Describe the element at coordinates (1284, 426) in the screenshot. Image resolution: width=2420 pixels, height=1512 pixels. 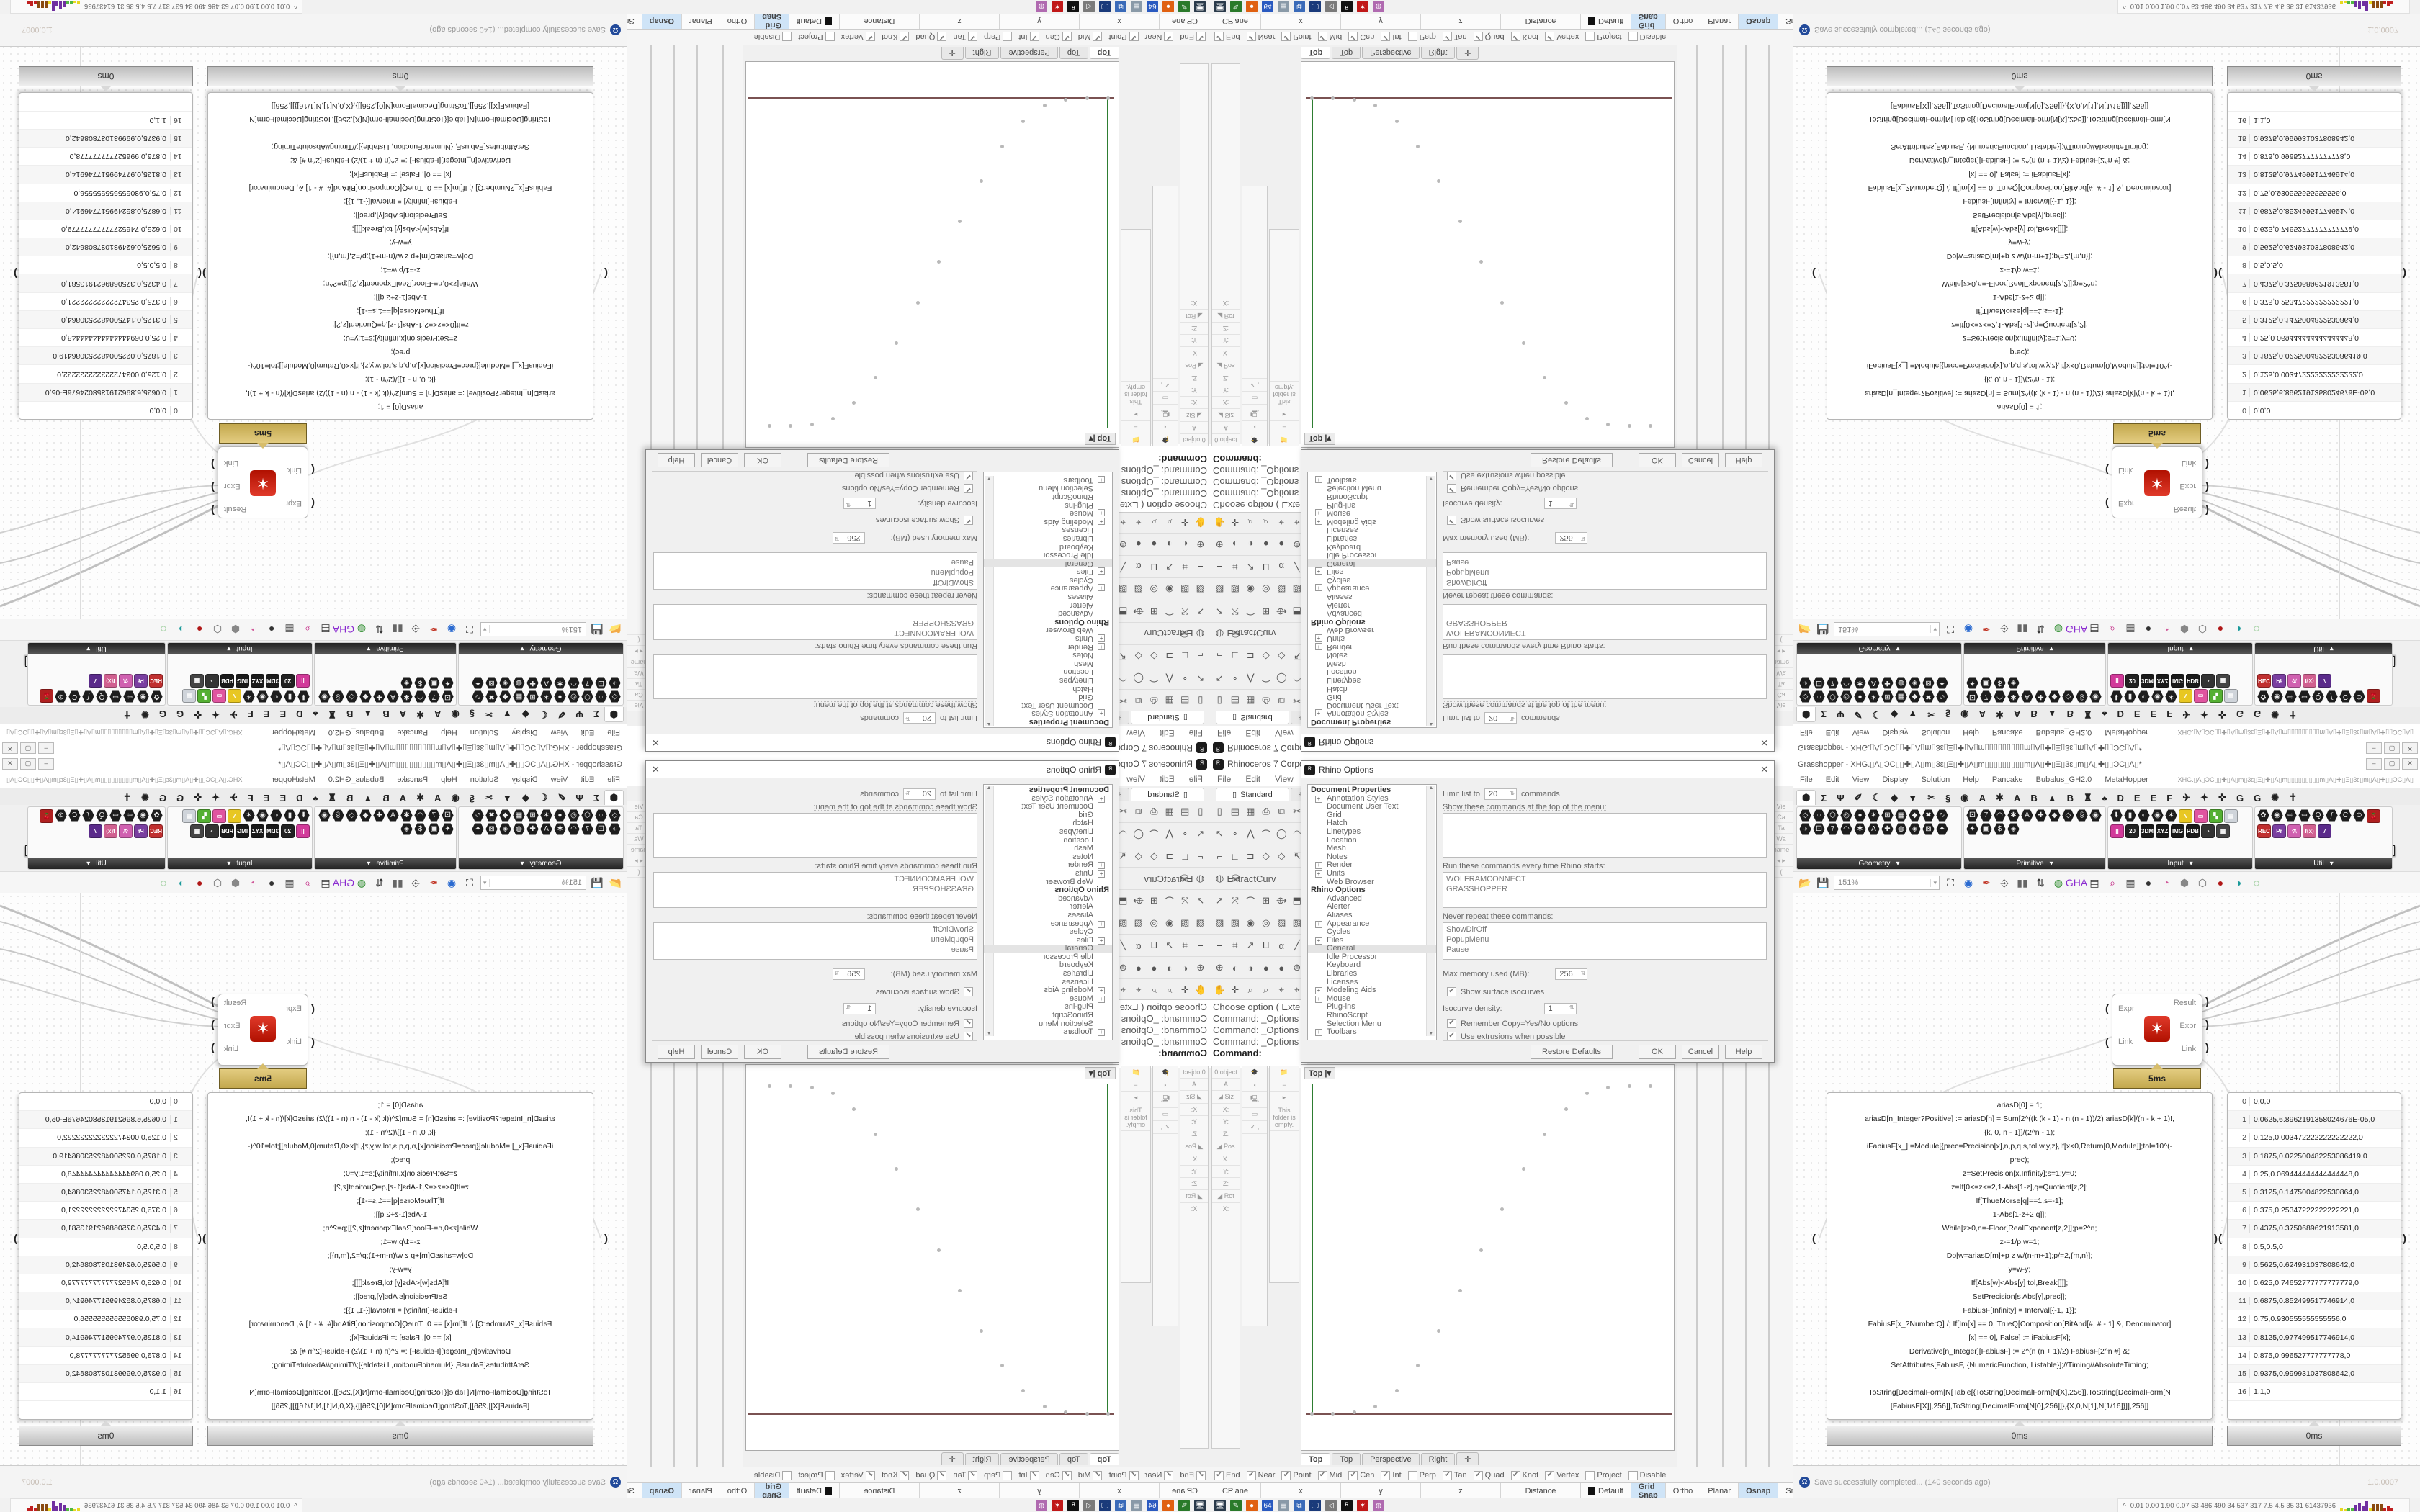
I see `panel-item: ≡` at that location.